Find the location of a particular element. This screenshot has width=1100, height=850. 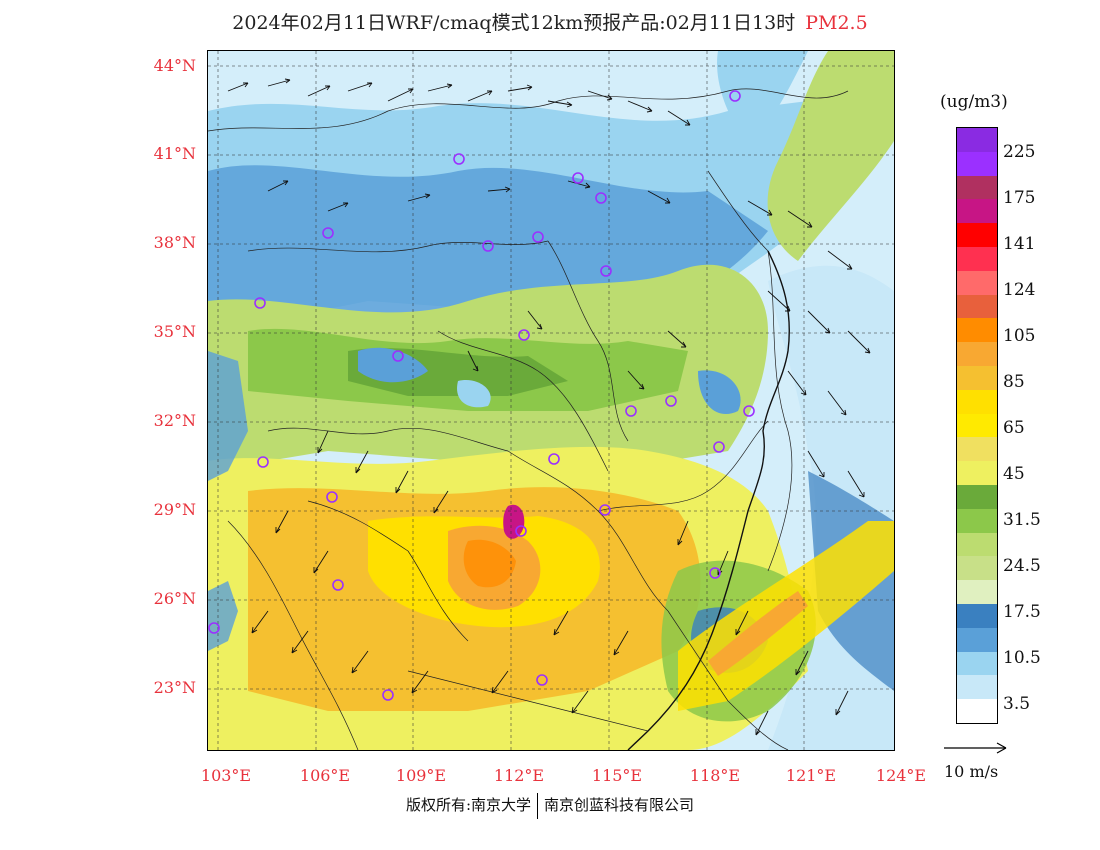

colorbar-label: 3.5 is located at coordinates (1017, 704).